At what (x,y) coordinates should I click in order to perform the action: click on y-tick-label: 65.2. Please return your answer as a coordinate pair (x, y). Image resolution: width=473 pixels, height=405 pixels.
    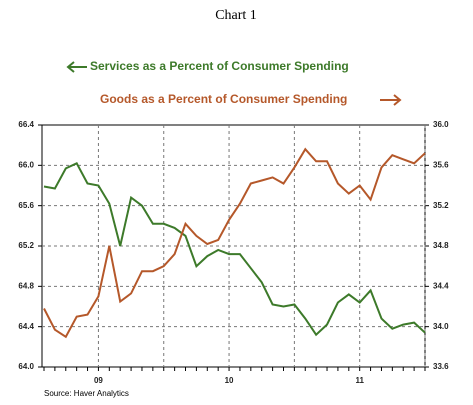
    Looking at the image, I should click on (26, 245).